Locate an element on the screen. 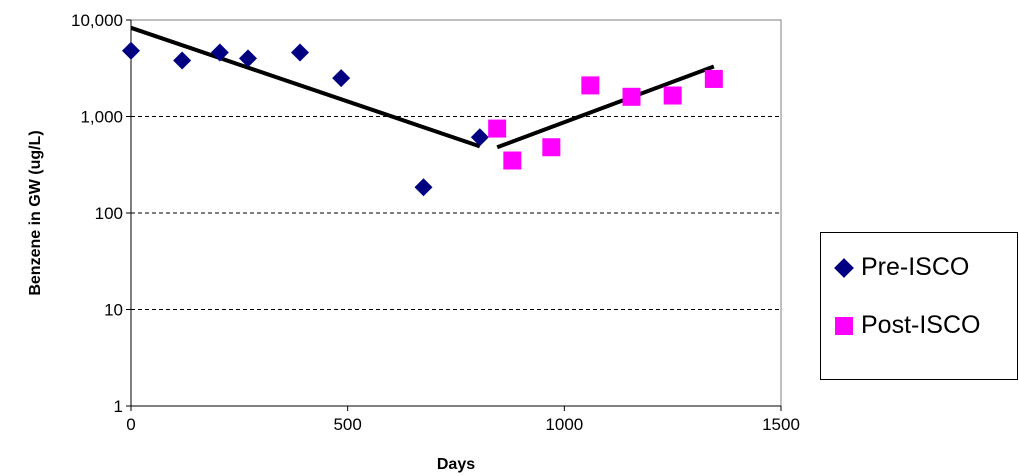 This screenshot has height=476, width=1019. diamond-marker-icon is located at coordinates (844, 267).